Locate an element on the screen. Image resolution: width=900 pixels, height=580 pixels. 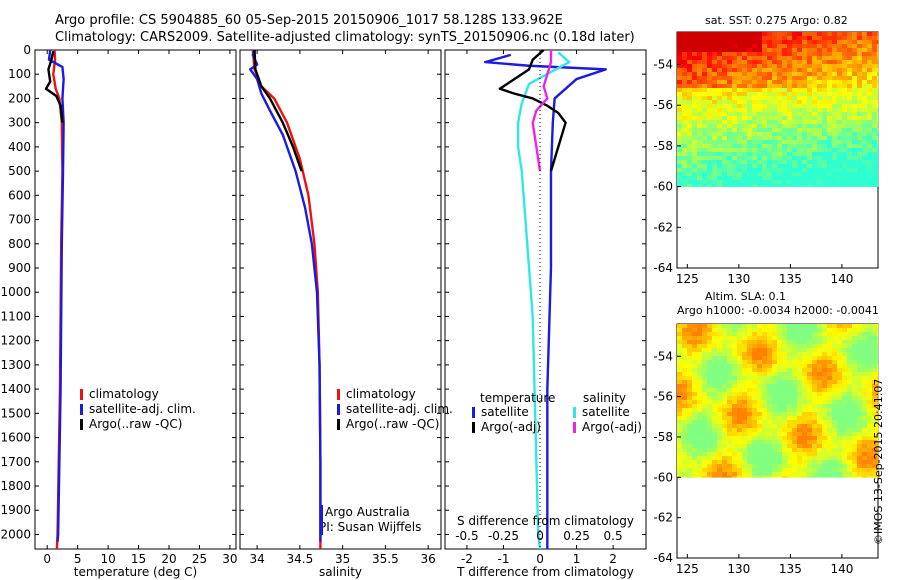
x2-tick-label: 0.25 is located at coordinates (576, 536).